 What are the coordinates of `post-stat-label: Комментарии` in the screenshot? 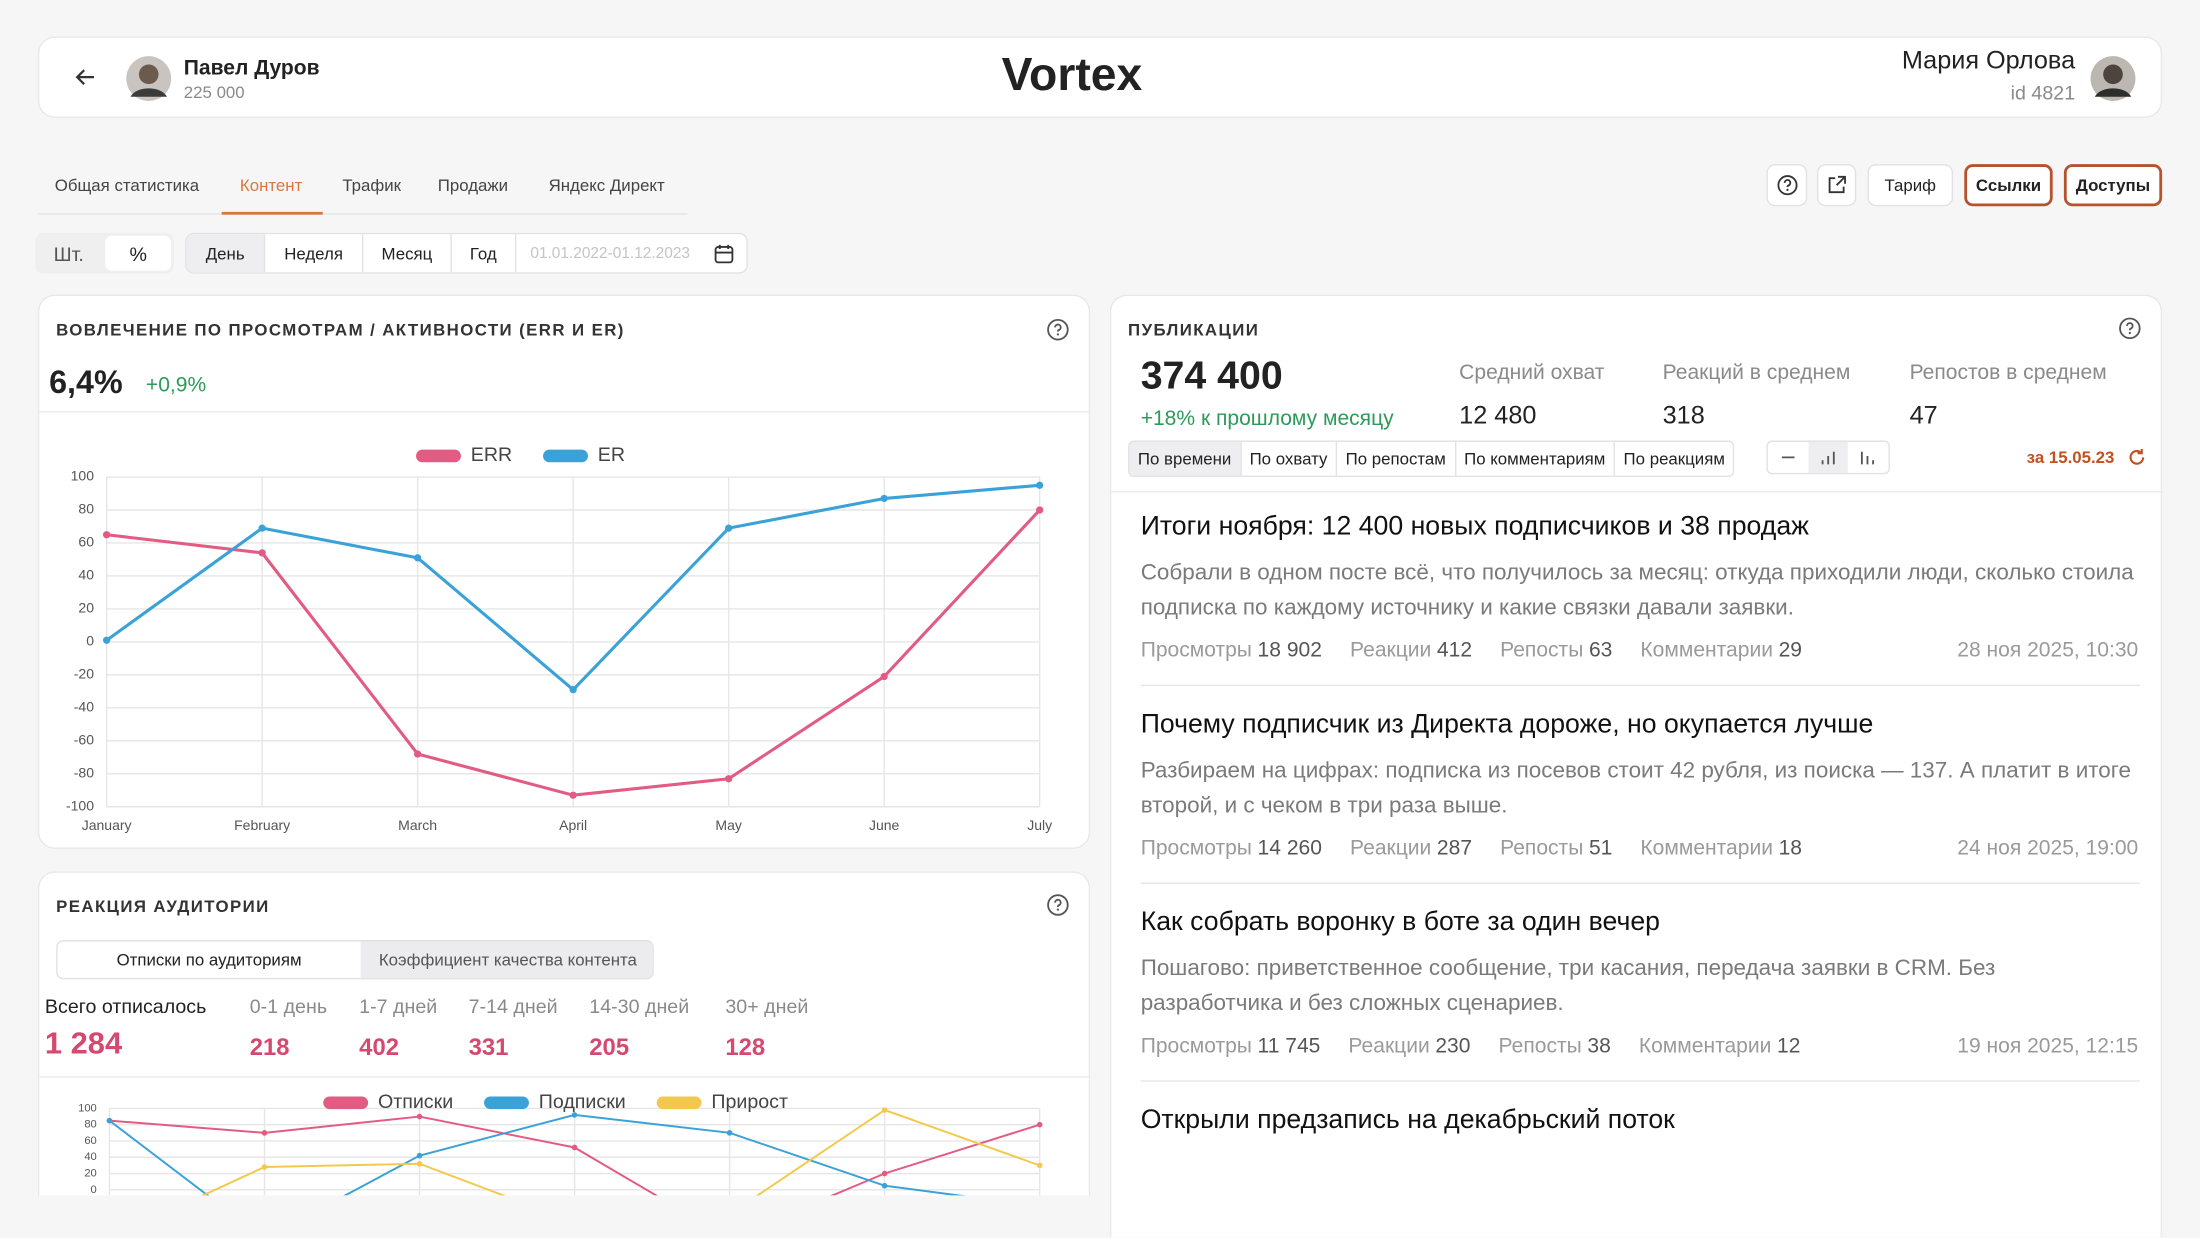 It's located at (1706, 848).